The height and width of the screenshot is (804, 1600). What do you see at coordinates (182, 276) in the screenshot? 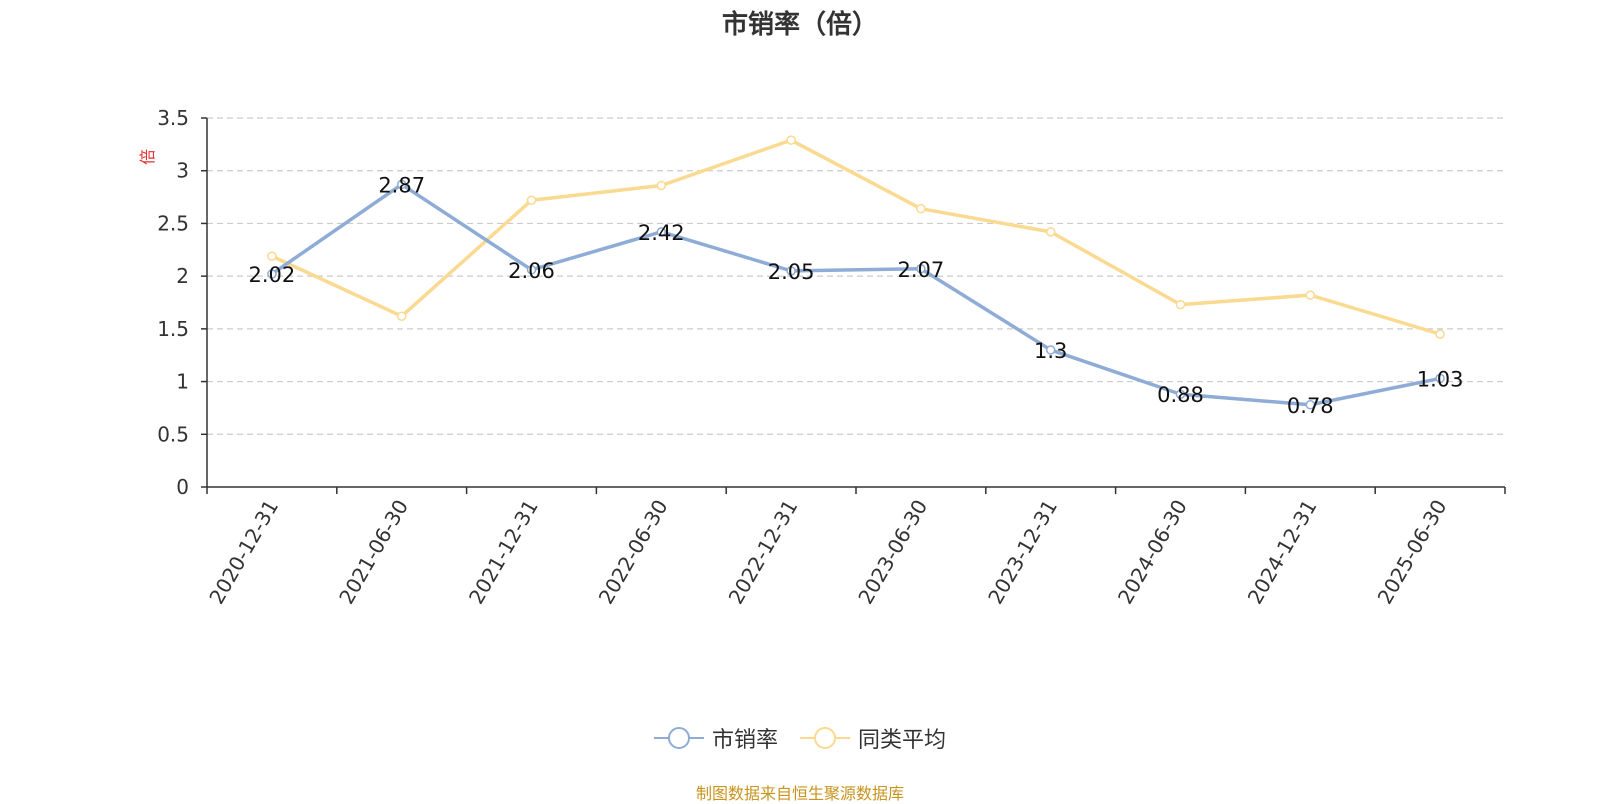
I see `y-tick-label: 2` at bounding box center [182, 276].